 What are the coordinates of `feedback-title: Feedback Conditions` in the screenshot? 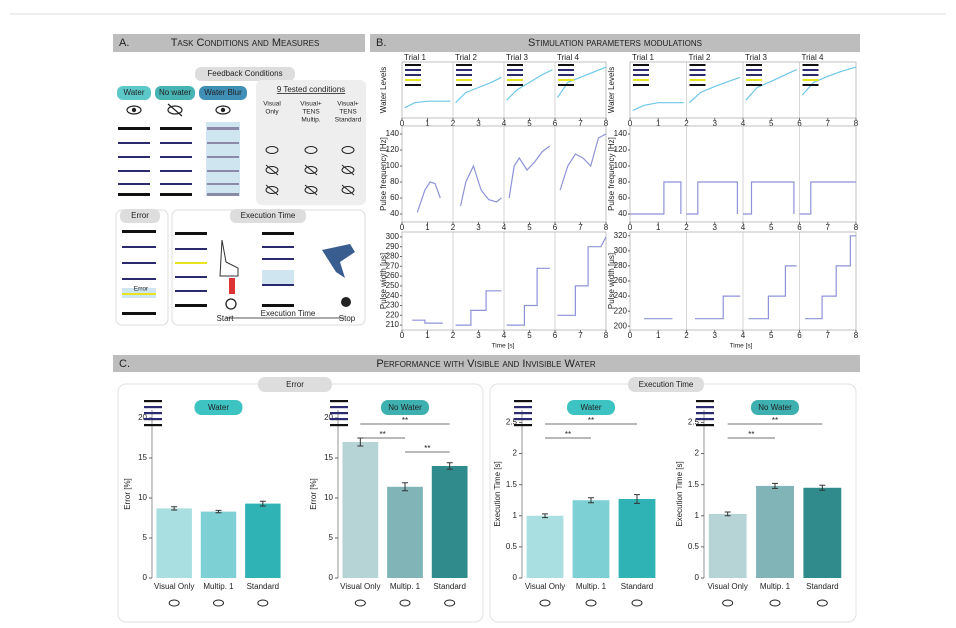 It's located at (244, 73).